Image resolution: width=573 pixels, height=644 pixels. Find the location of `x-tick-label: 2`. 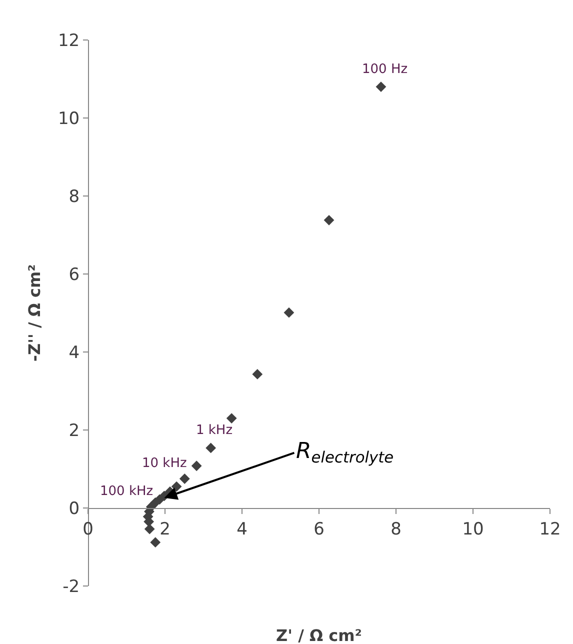

x-tick-label: 2 is located at coordinates (165, 529).